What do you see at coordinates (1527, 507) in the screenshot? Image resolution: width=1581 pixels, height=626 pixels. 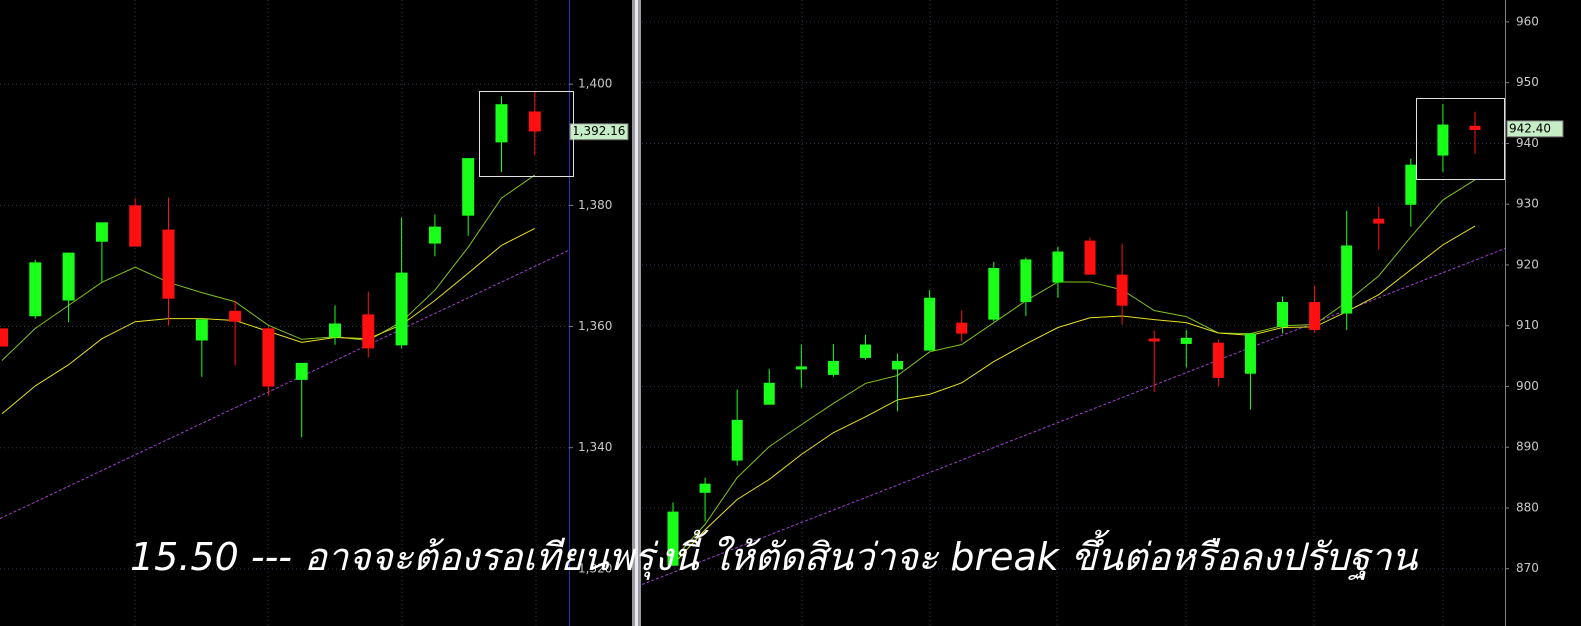 I see `y-tick-label: 880` at bounding box center [1527, 507].